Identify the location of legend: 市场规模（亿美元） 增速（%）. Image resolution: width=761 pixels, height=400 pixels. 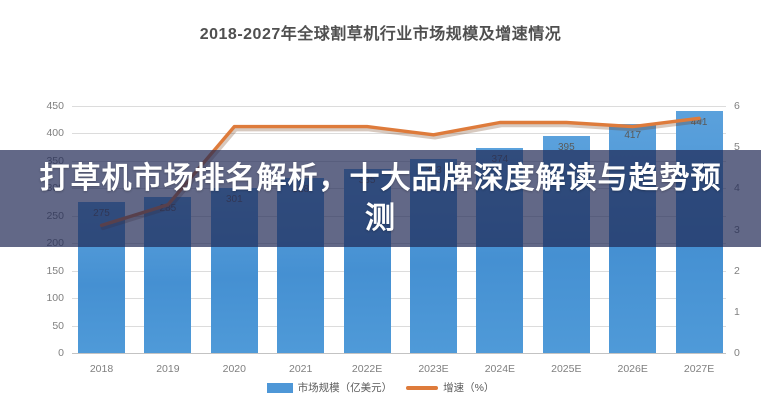
(380, 387).